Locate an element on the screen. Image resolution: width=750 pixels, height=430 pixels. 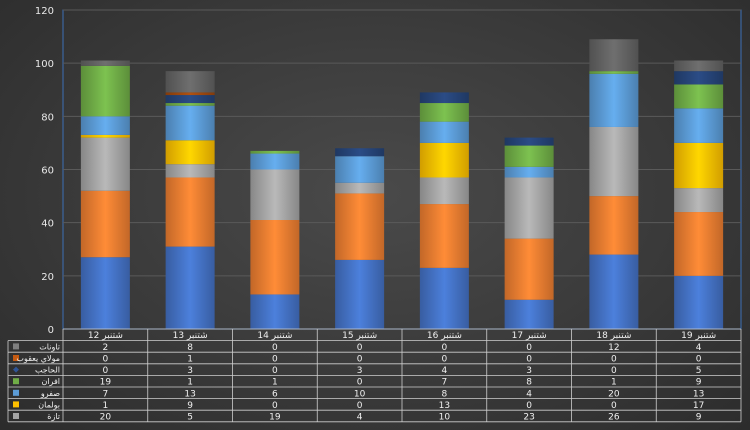
table-cell: 12 is located at coordinates (613, 348).